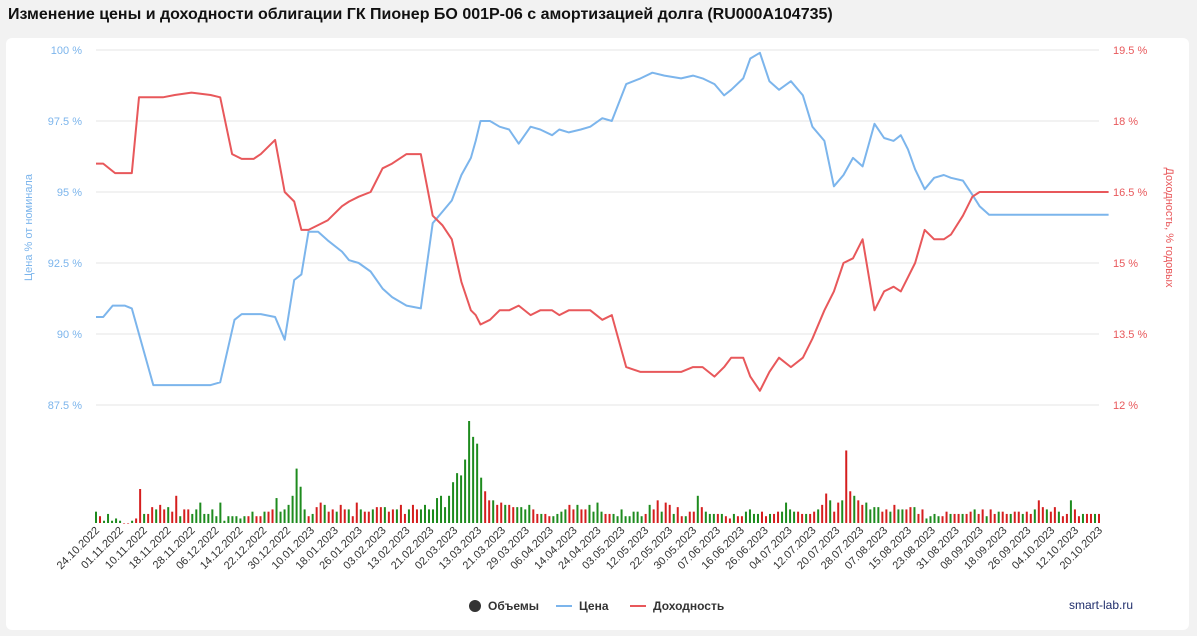  I want to click on y-right-tick-label: 12 %, so click(1125, 406).